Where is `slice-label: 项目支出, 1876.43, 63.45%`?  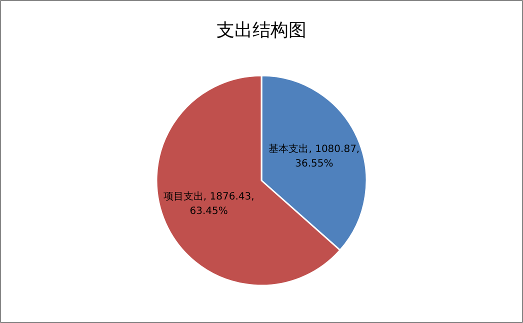
slice-label: 项目支出, 1876.43, 63.45% is located at coordinates (208, 203).